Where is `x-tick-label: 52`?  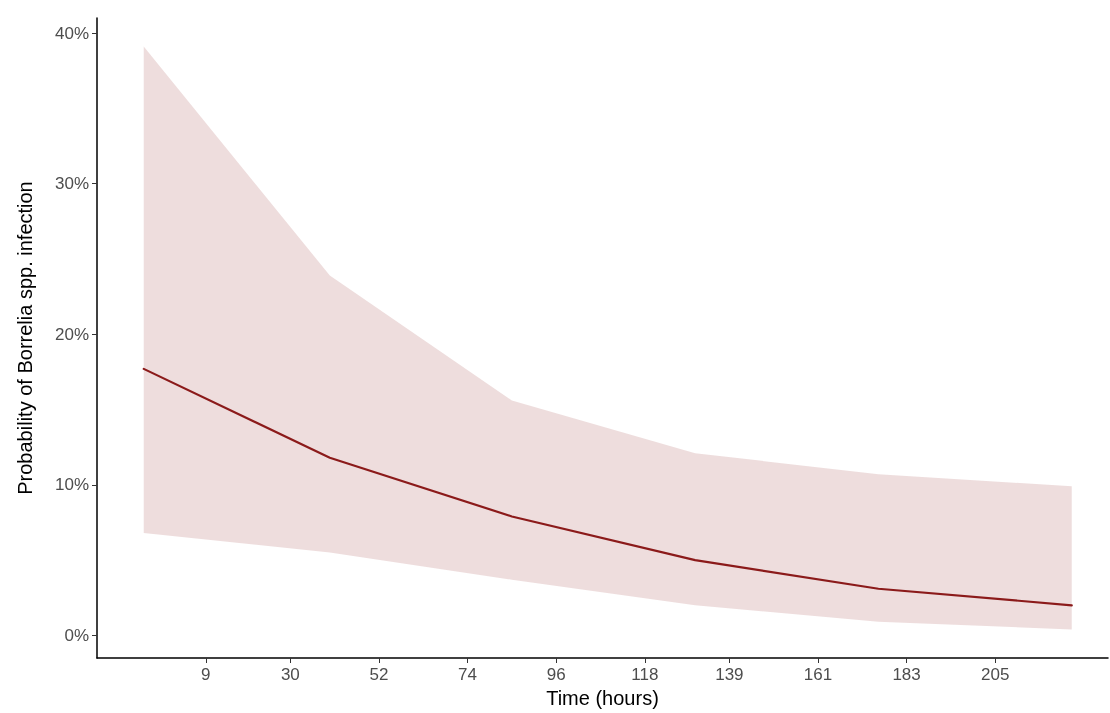 x-tick-label: 52 is located at coordinates (379, 674).